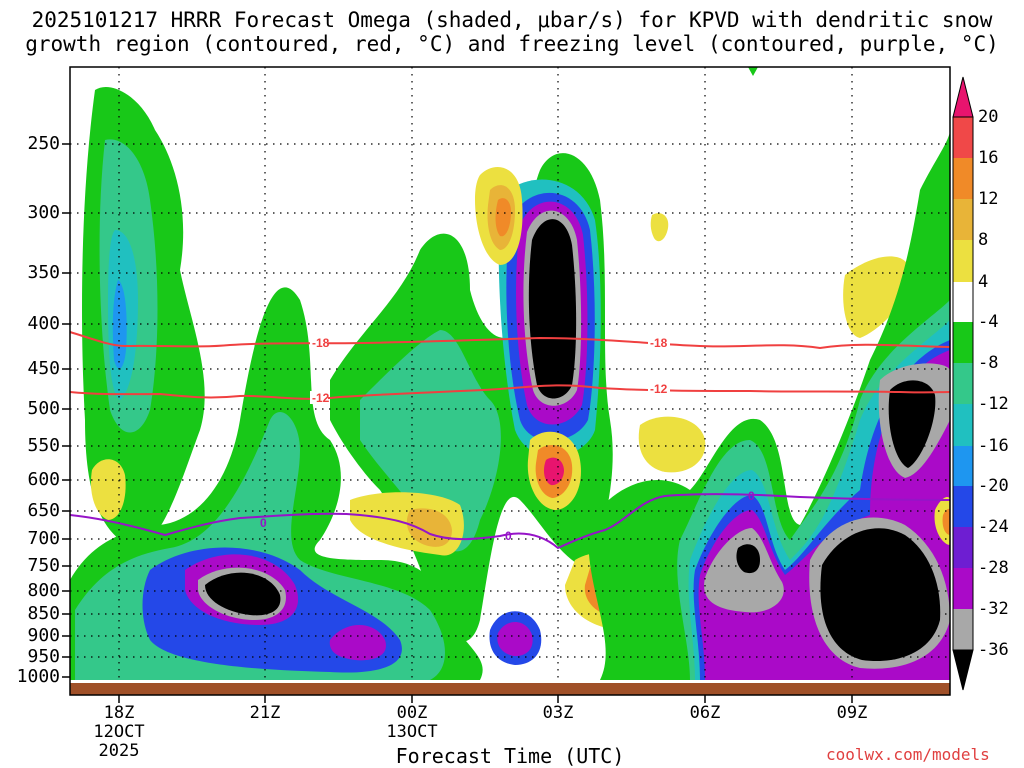 This screenshot has width=1024, height=768. Describe the element at coordinates (988, 322) in the screenshot. I see `colorbar-label-neg4: -4` at that location.